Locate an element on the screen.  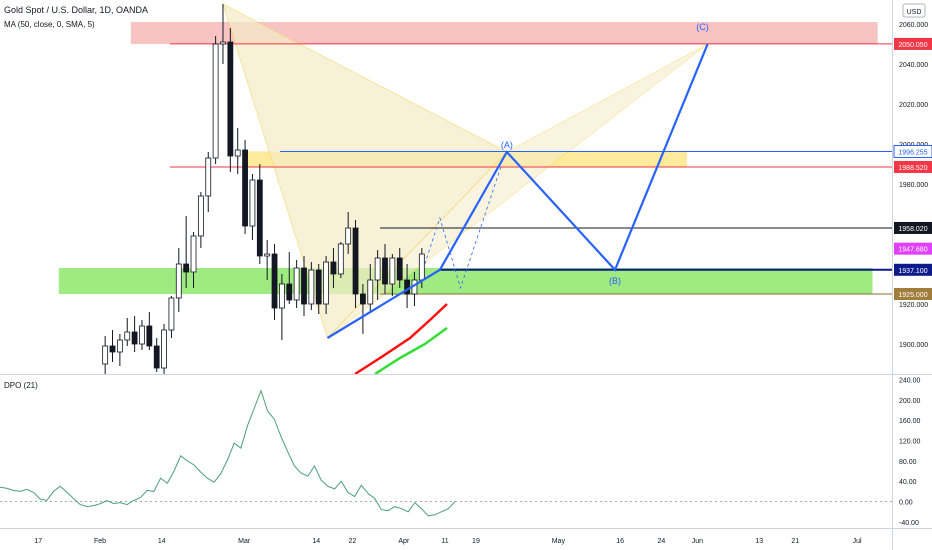
dpo-axis-tick: 200.00 is located at coordinates (910, 401).